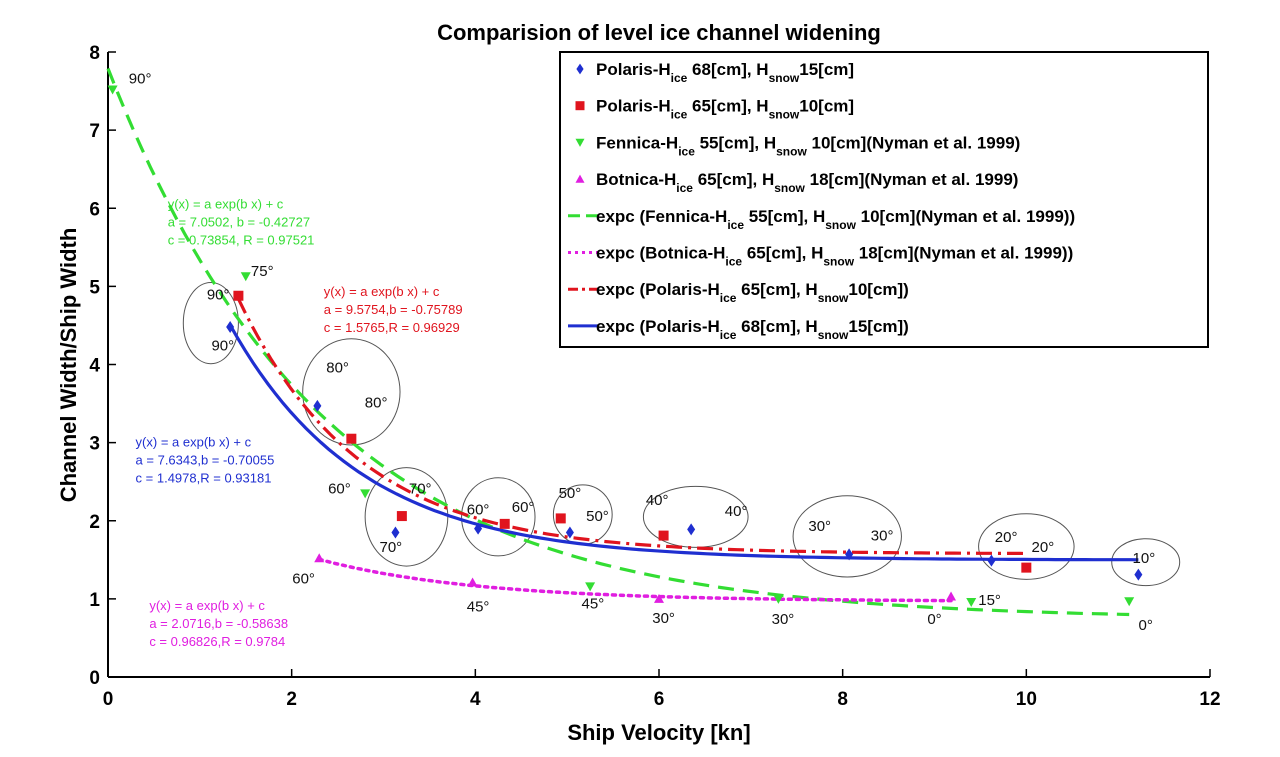  I want to click on legend-entry-fit_polaris68: expc (Polaris-Hice 68[cm], Hsnow15[cm]), so click(752, 329).